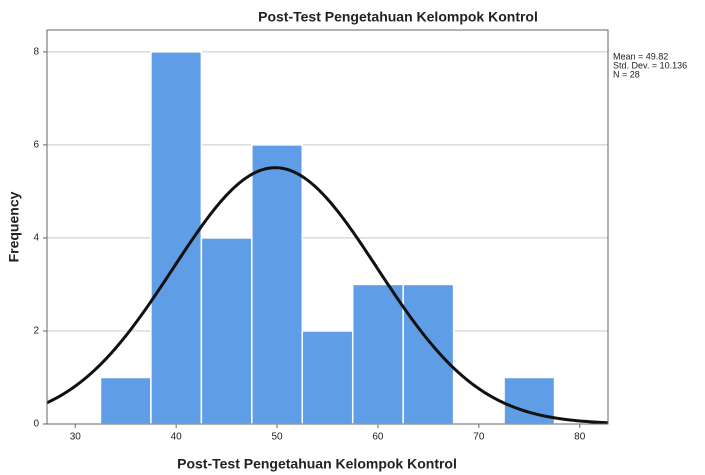  What do you see at coordinates (378, 437) in the screenshot?
I see `x-tick-label: 60` at bounding box center [378, 437].